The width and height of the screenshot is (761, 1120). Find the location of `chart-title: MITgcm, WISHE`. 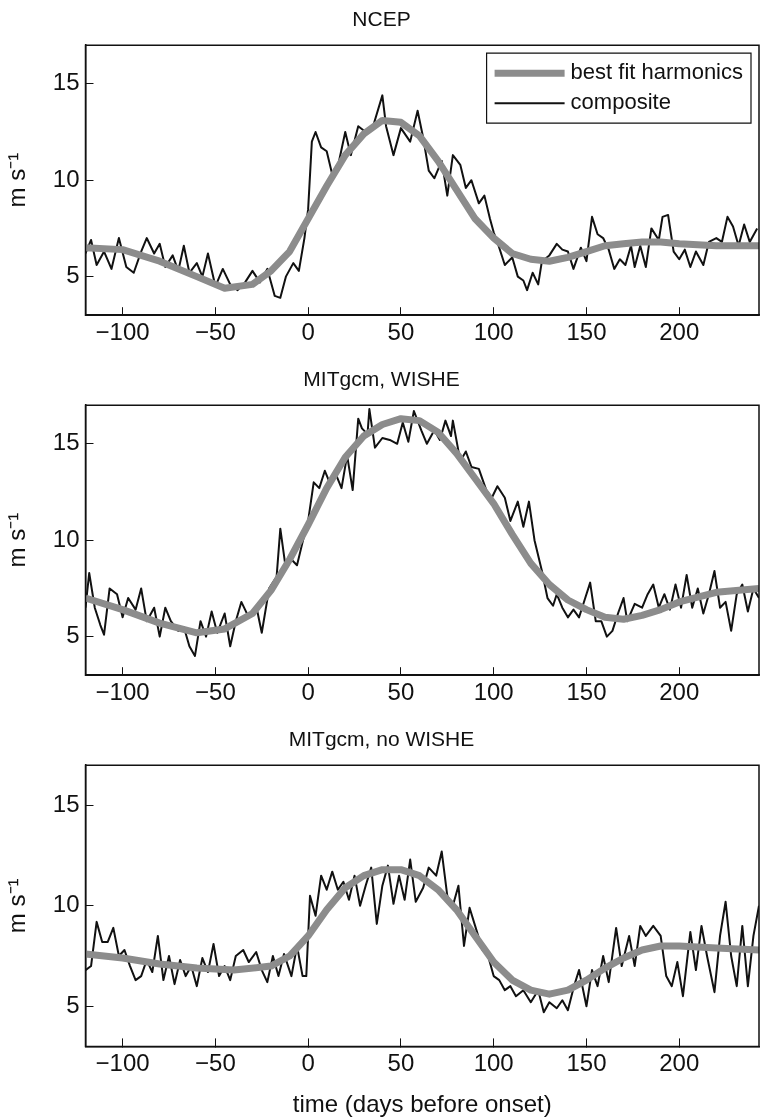

chart-title: MITgcm, WISHE is located at coordinates (381, 379).